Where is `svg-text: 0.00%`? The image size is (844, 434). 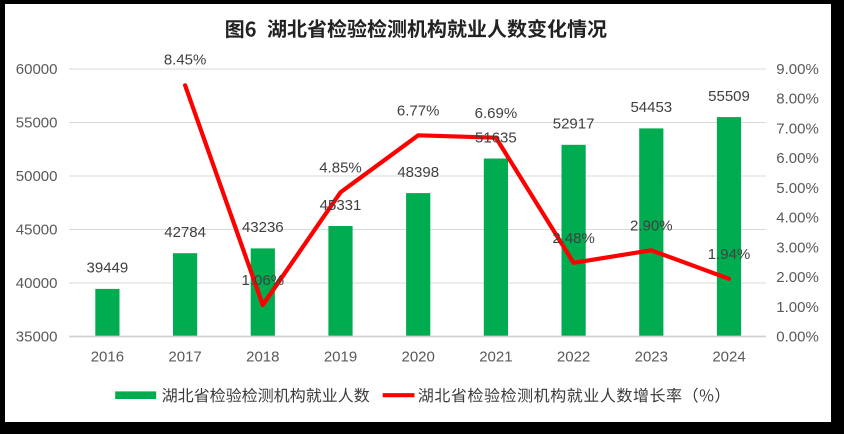
svg-text: 0.00% is located at coordinates (797, 337).